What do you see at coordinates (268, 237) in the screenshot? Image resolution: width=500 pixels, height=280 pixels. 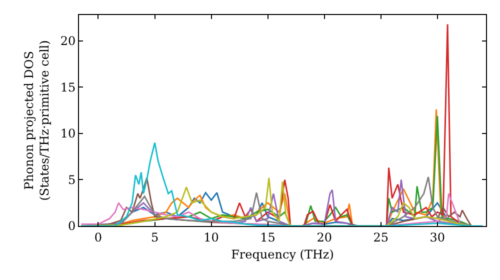 I see `x-tick-label: 15` at bounding box center [268, 237].